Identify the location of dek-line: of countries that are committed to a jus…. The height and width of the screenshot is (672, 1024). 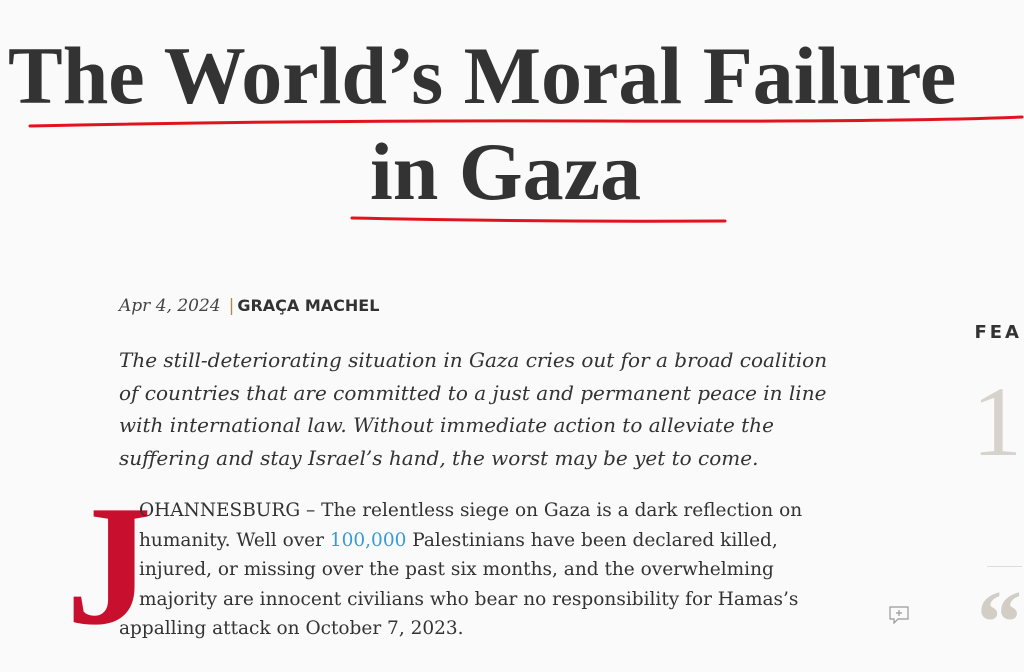
(473, 392).